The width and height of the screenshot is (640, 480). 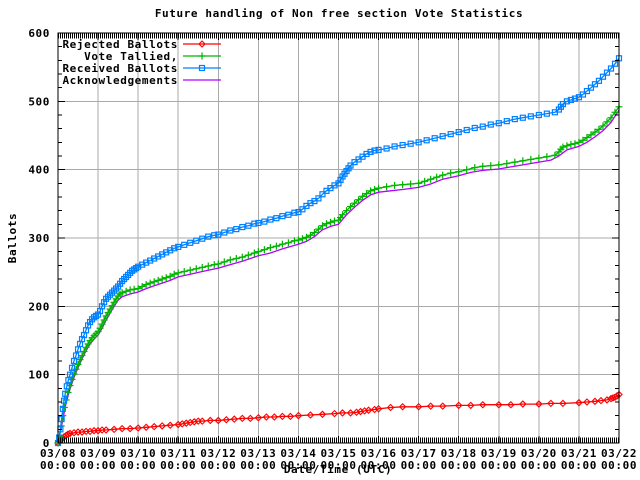 I want to click on x-tick-label-date: 03/15, so click(x=338, y=453).